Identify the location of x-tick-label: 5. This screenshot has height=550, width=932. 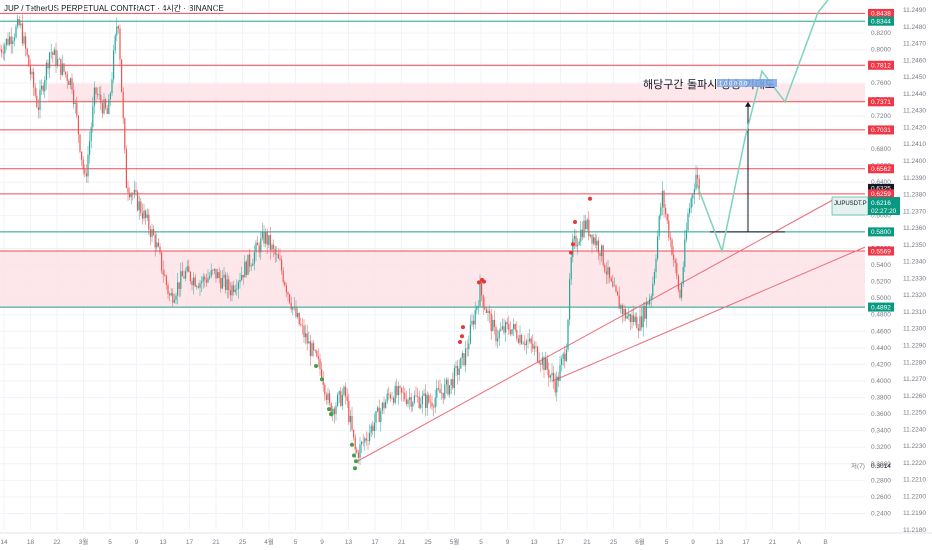
(296, 542).